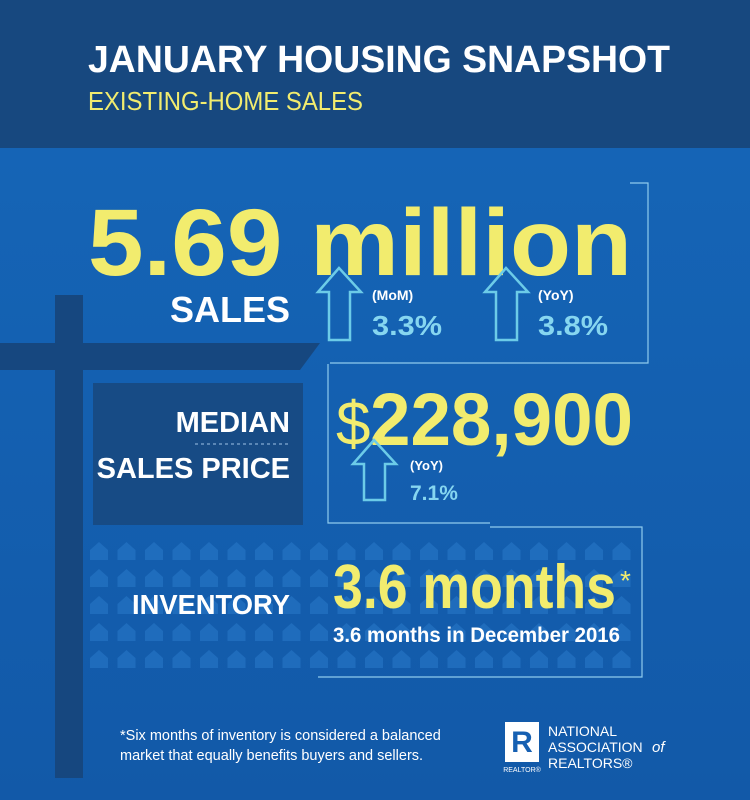  I want to click on price-label: SALES PRICE, so click(193, 469).